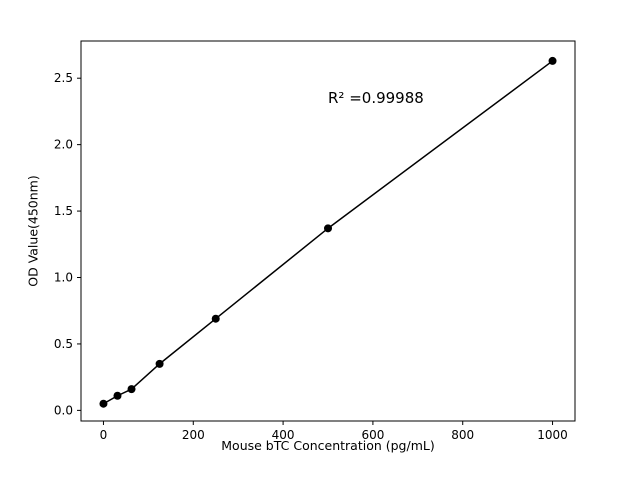  Describe the element at coordinates (63, 410) in the screenshot. I see `svg-text: 0.0` at that location.